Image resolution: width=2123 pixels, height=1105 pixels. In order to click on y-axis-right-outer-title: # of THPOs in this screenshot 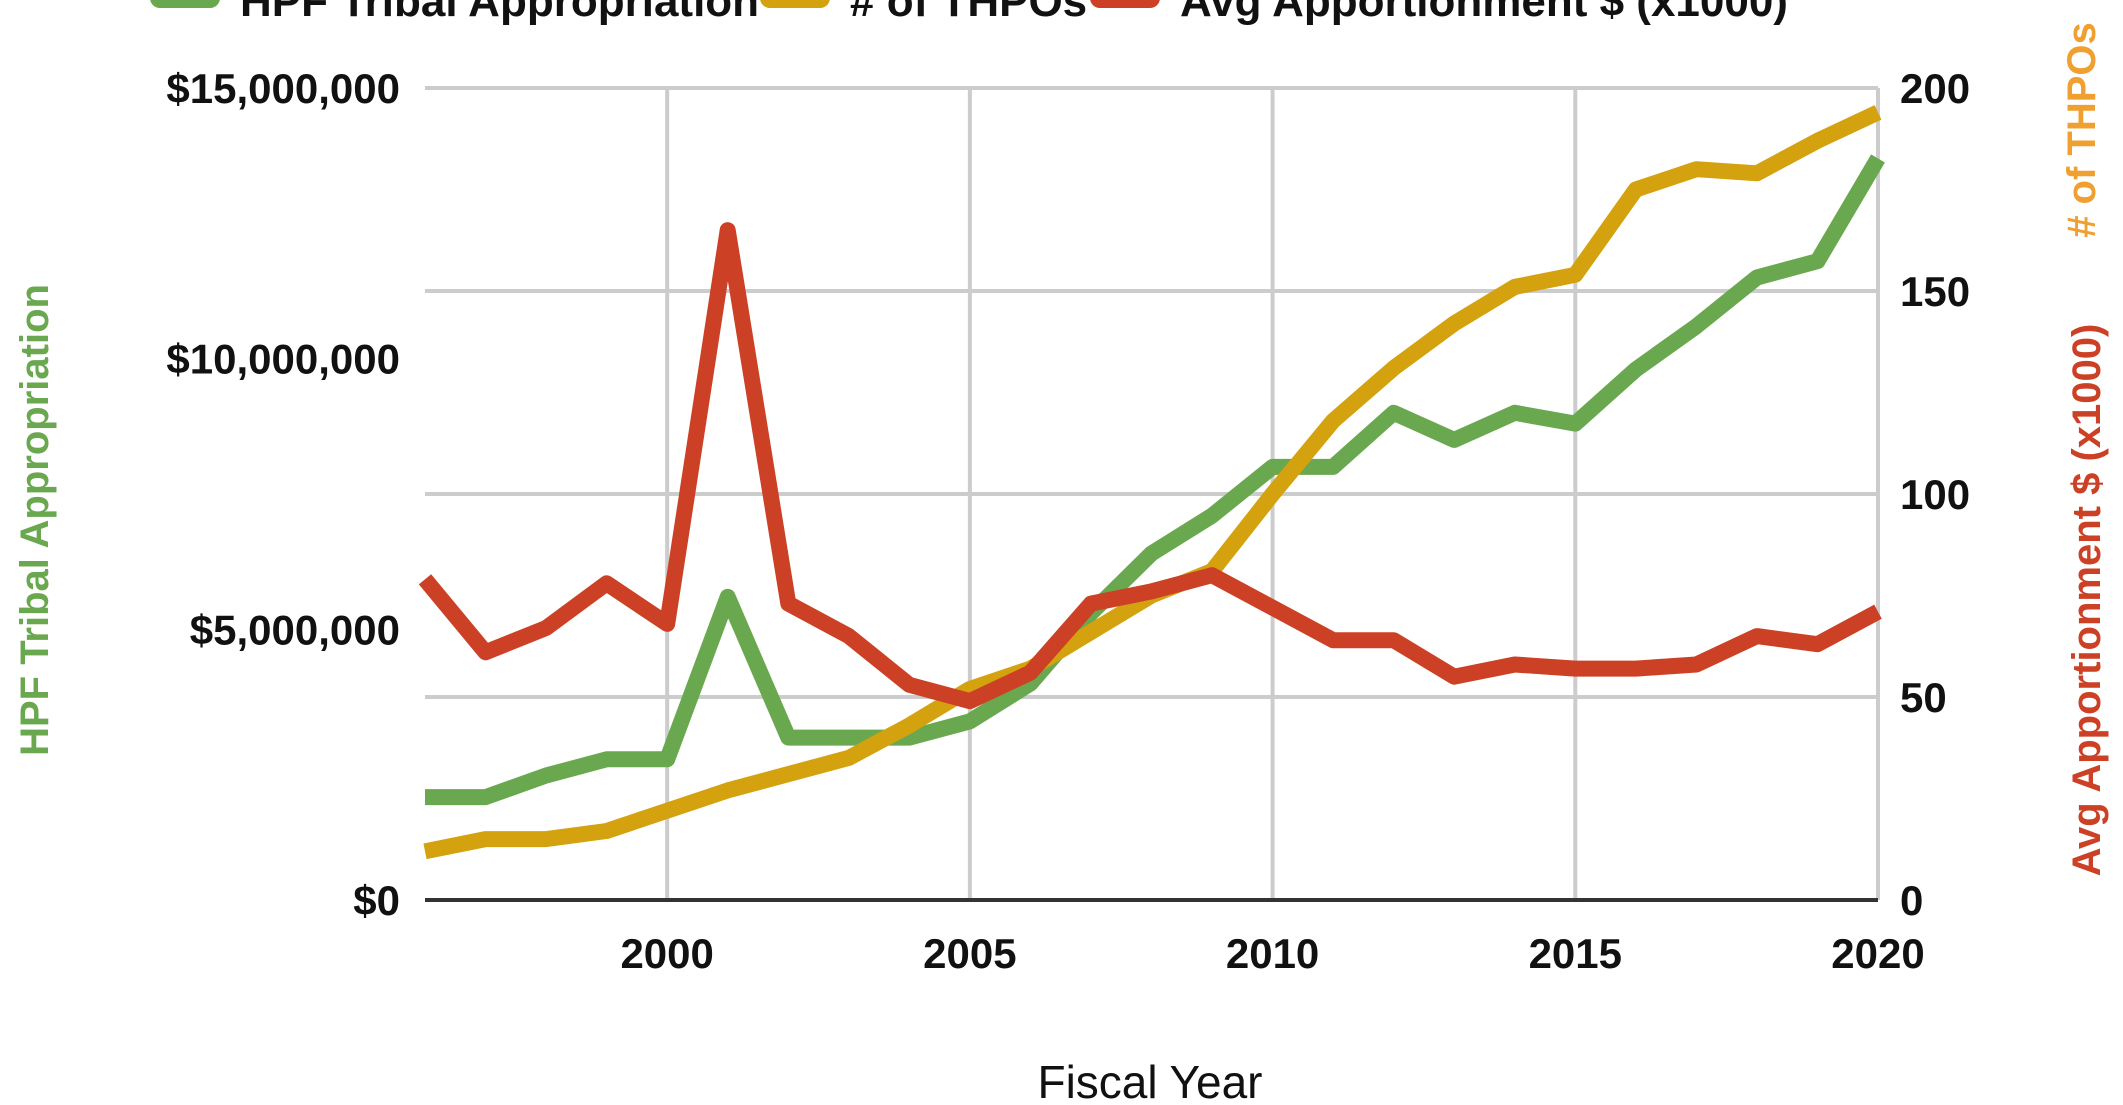, I will do `click(2082, 130)`.